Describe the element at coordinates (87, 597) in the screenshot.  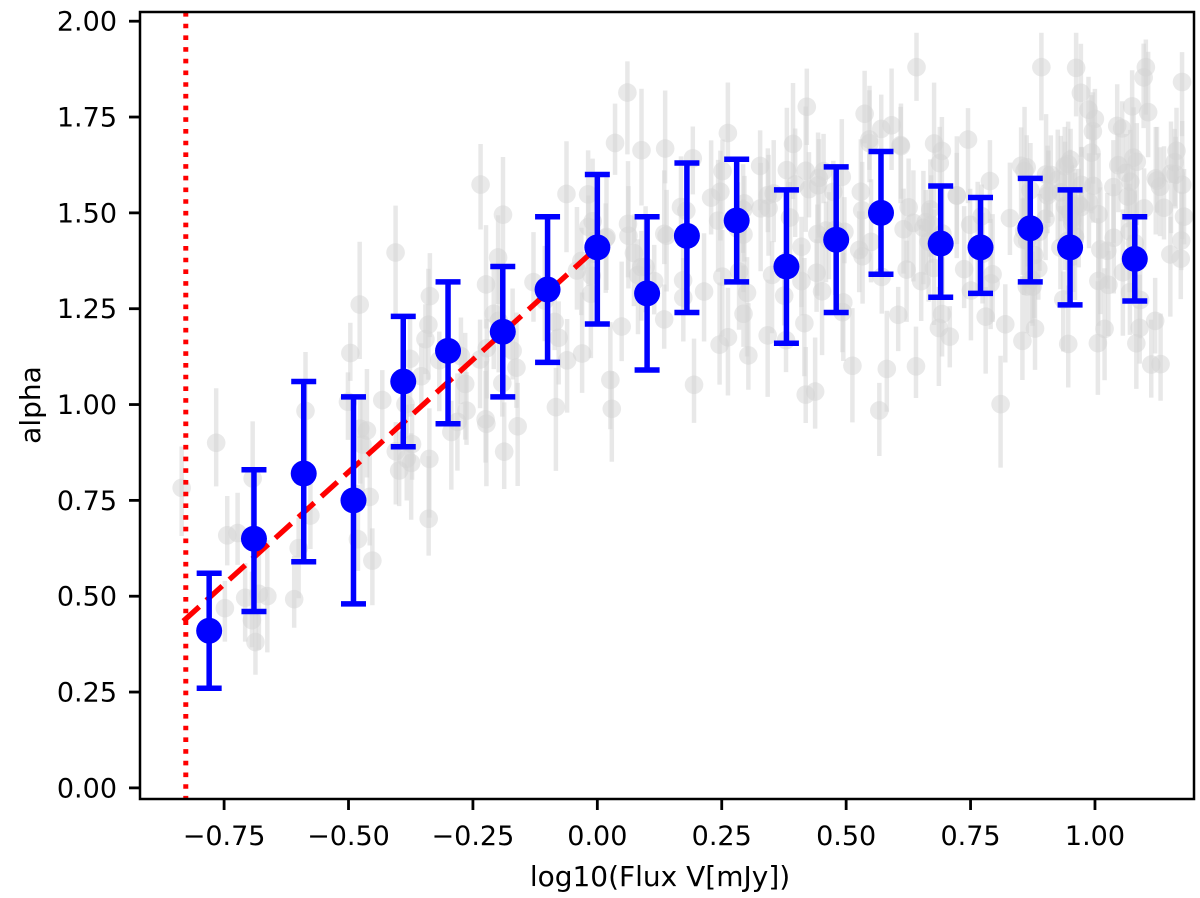
I see `y-tick-label: 0.50` at that location.